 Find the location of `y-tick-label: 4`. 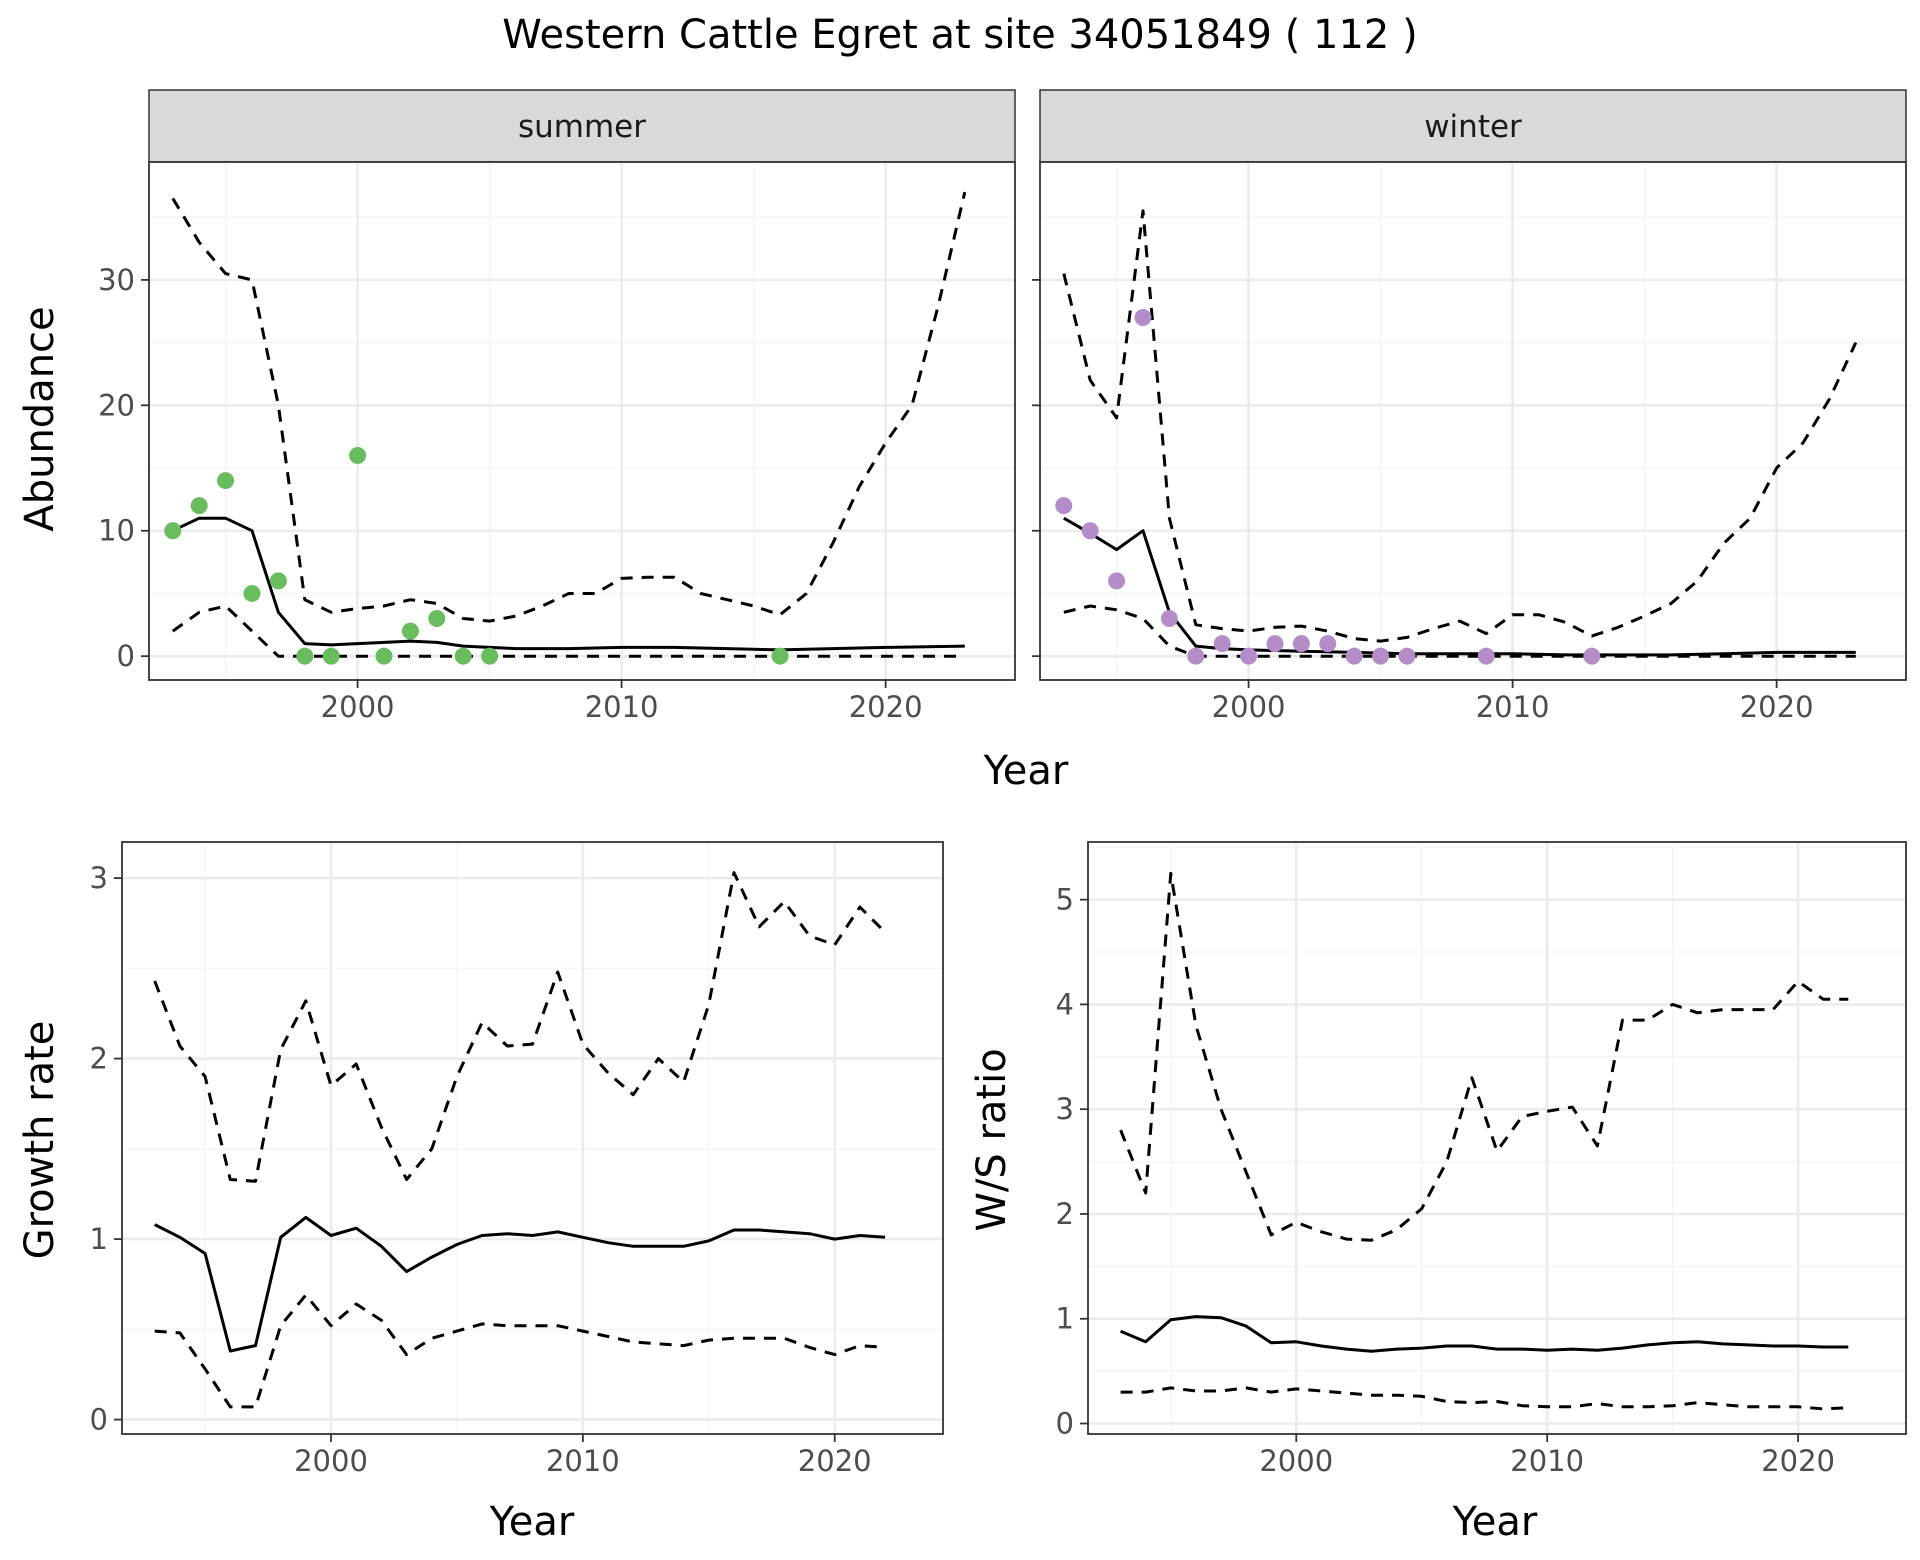

y-tick-label: 4 is located at coordinates (1065, 1004).